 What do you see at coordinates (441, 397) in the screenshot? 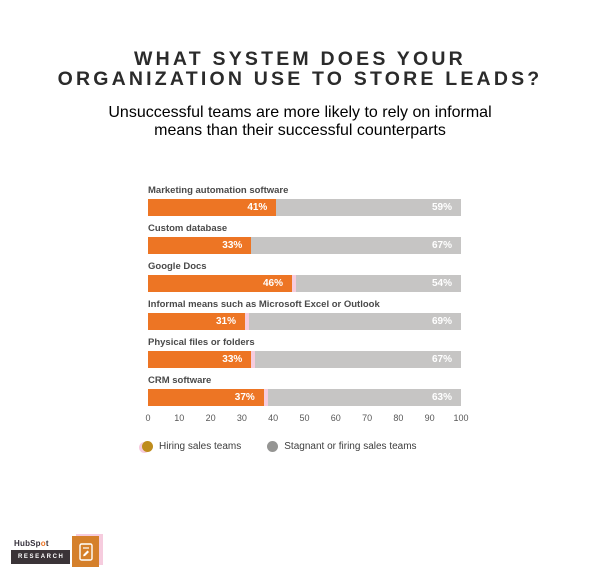
I see `stagnant-percent-label: 63%` at bounding box center [441, 397].